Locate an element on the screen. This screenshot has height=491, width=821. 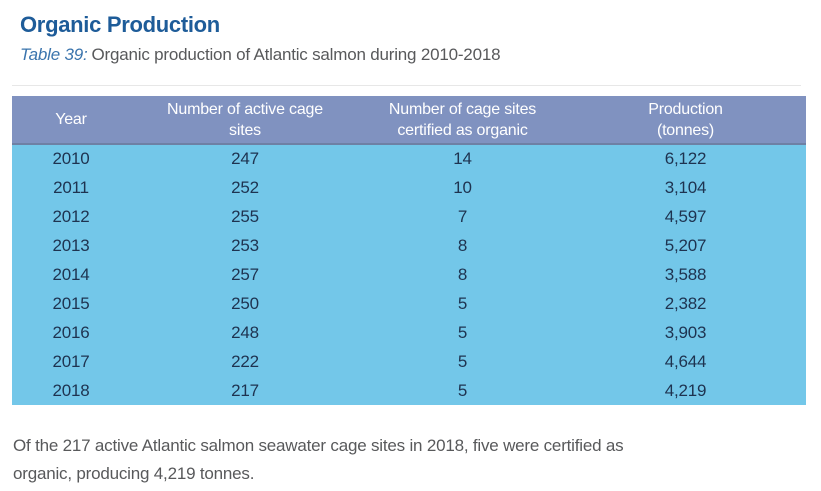
col-header-organic-cage-sites: Number of cage sites certified as organic is located at coordinates (462, 120).